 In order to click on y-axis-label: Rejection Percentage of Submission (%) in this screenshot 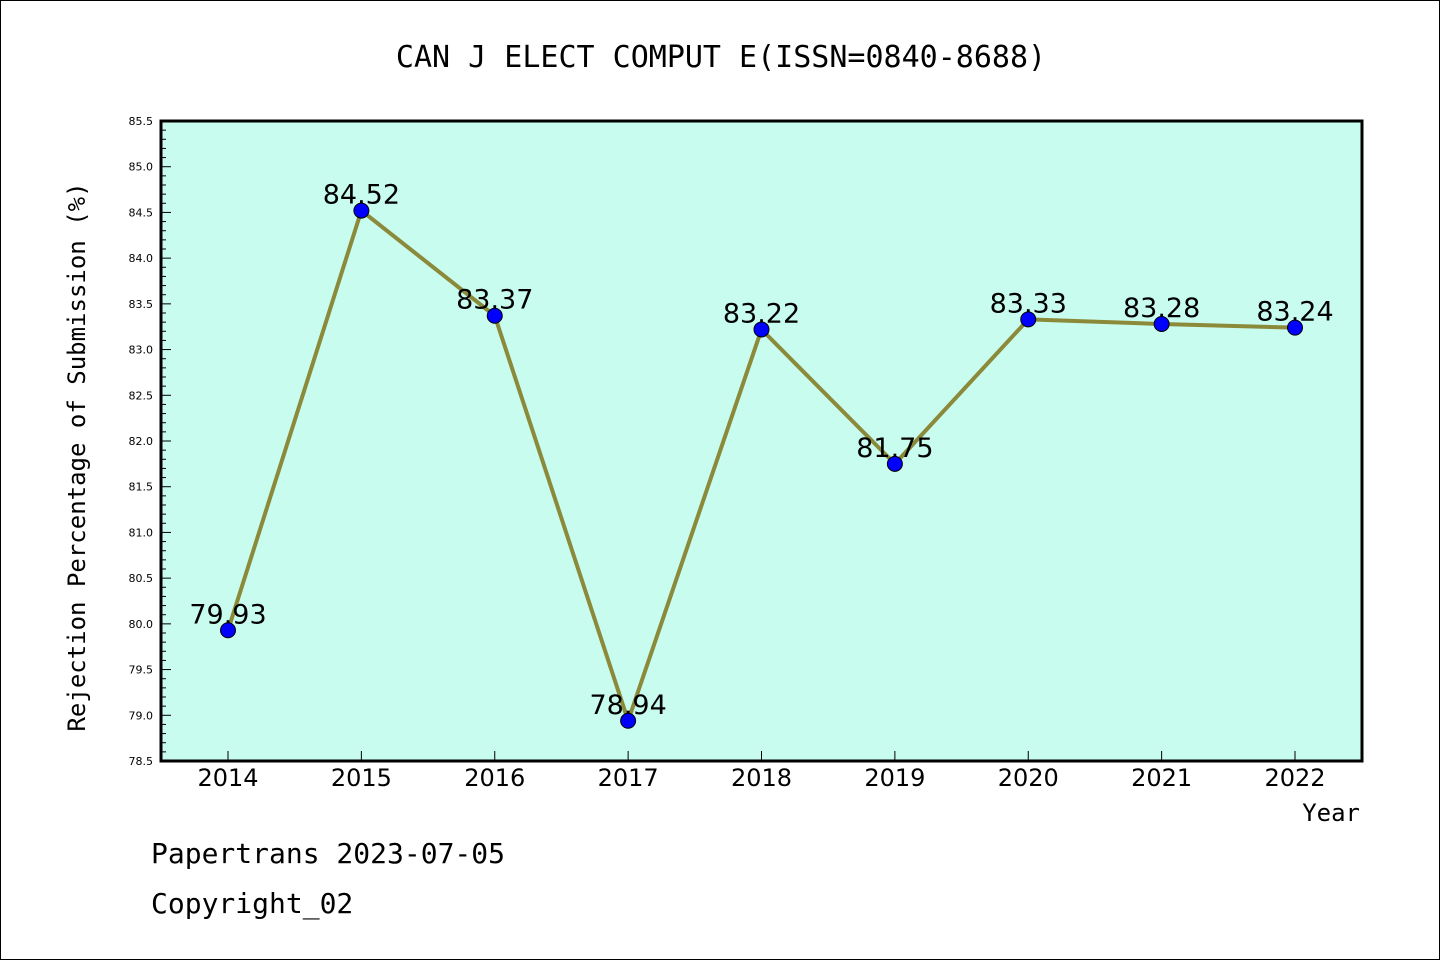, I will do `click(77, 456)`.